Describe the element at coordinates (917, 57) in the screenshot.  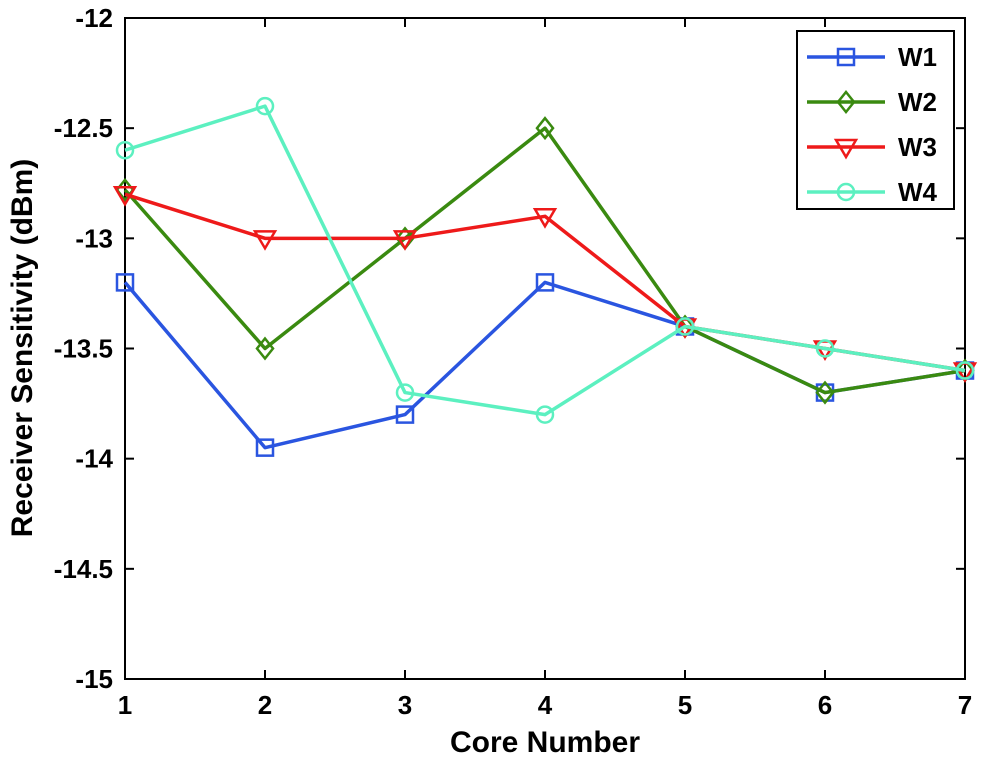
I see `legend-label: W1` at that location.